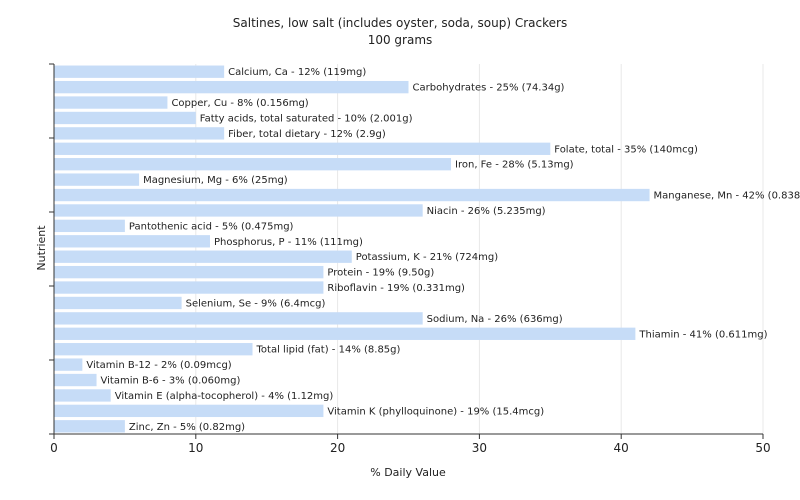  I want to click on bar-label: Magnesium, Mg - 6% (25mg), so click(215, 180).